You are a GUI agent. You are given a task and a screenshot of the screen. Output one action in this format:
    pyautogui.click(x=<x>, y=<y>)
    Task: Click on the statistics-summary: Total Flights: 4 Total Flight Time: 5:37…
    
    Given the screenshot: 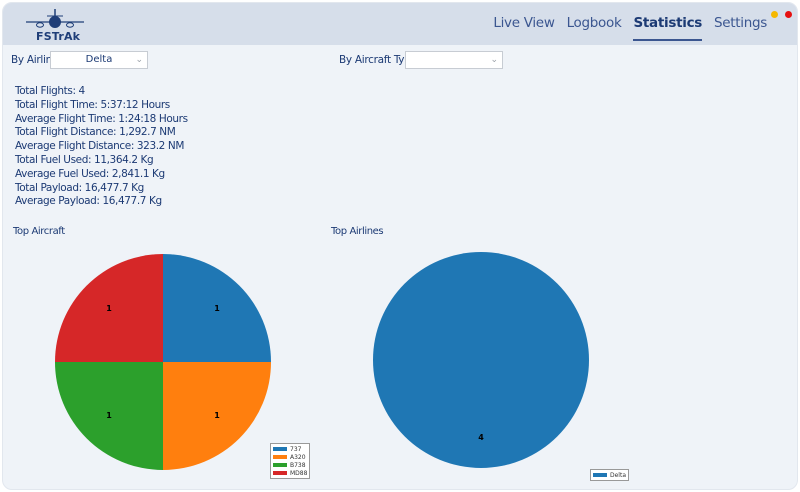 What is the action you would take?
    pyautogui.click(x=101, y=147)
    